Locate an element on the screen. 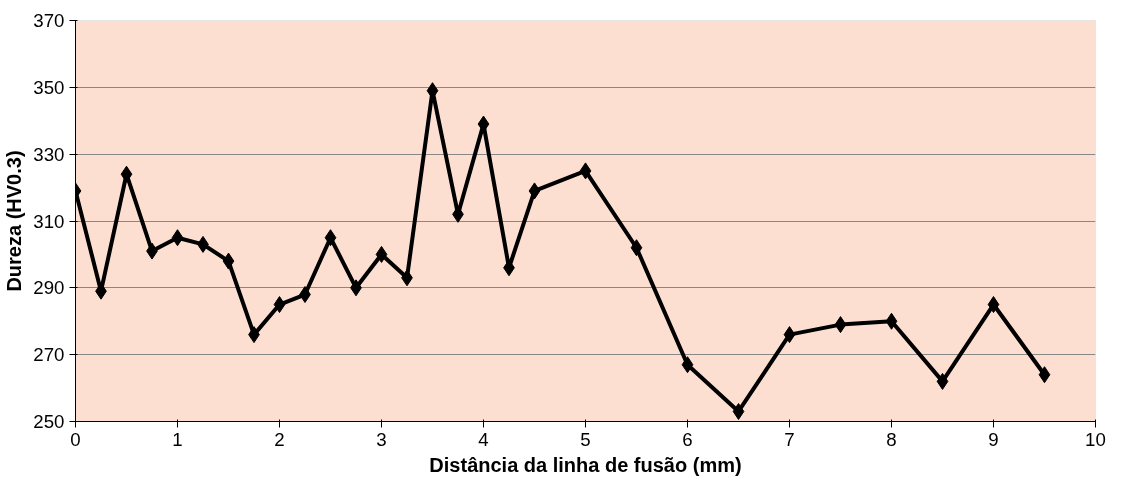  x-tick-label: 3 is located at coordinates (381, 439).